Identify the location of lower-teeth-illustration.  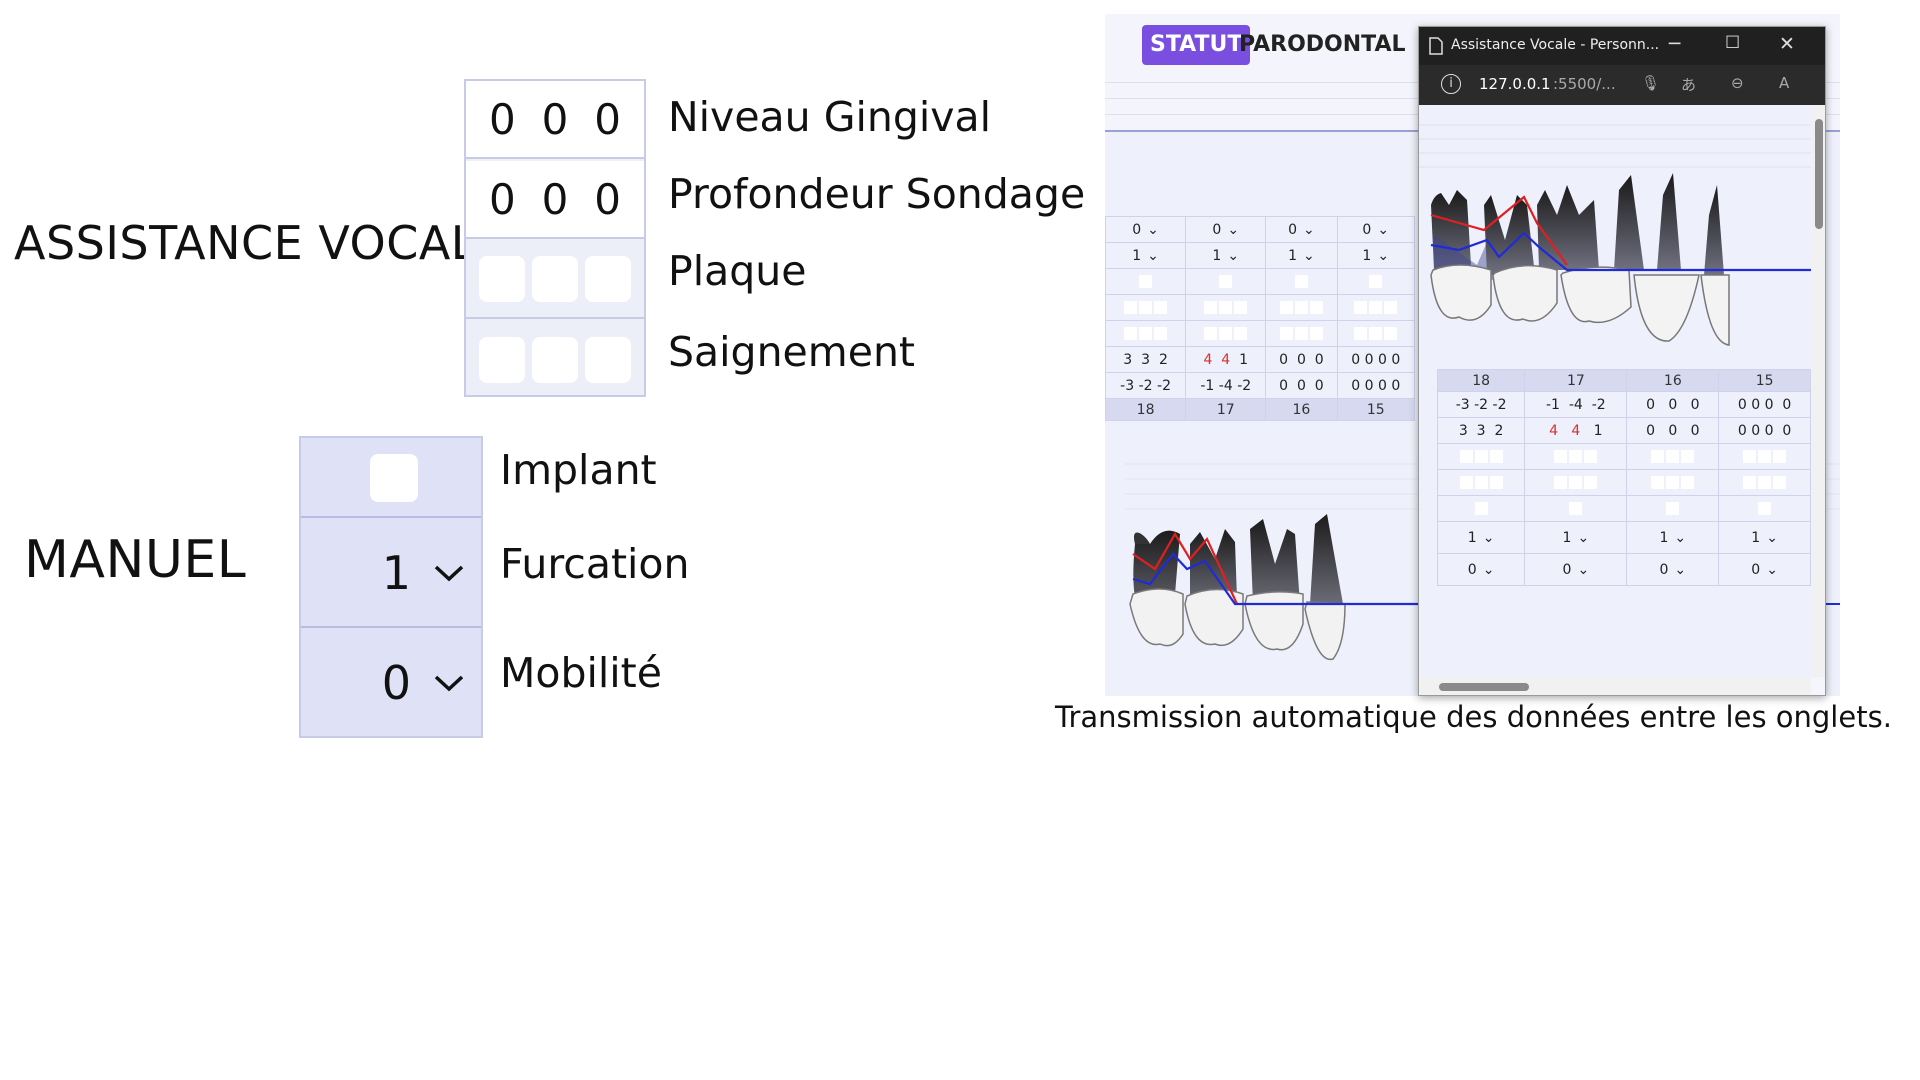
(1482, 562).